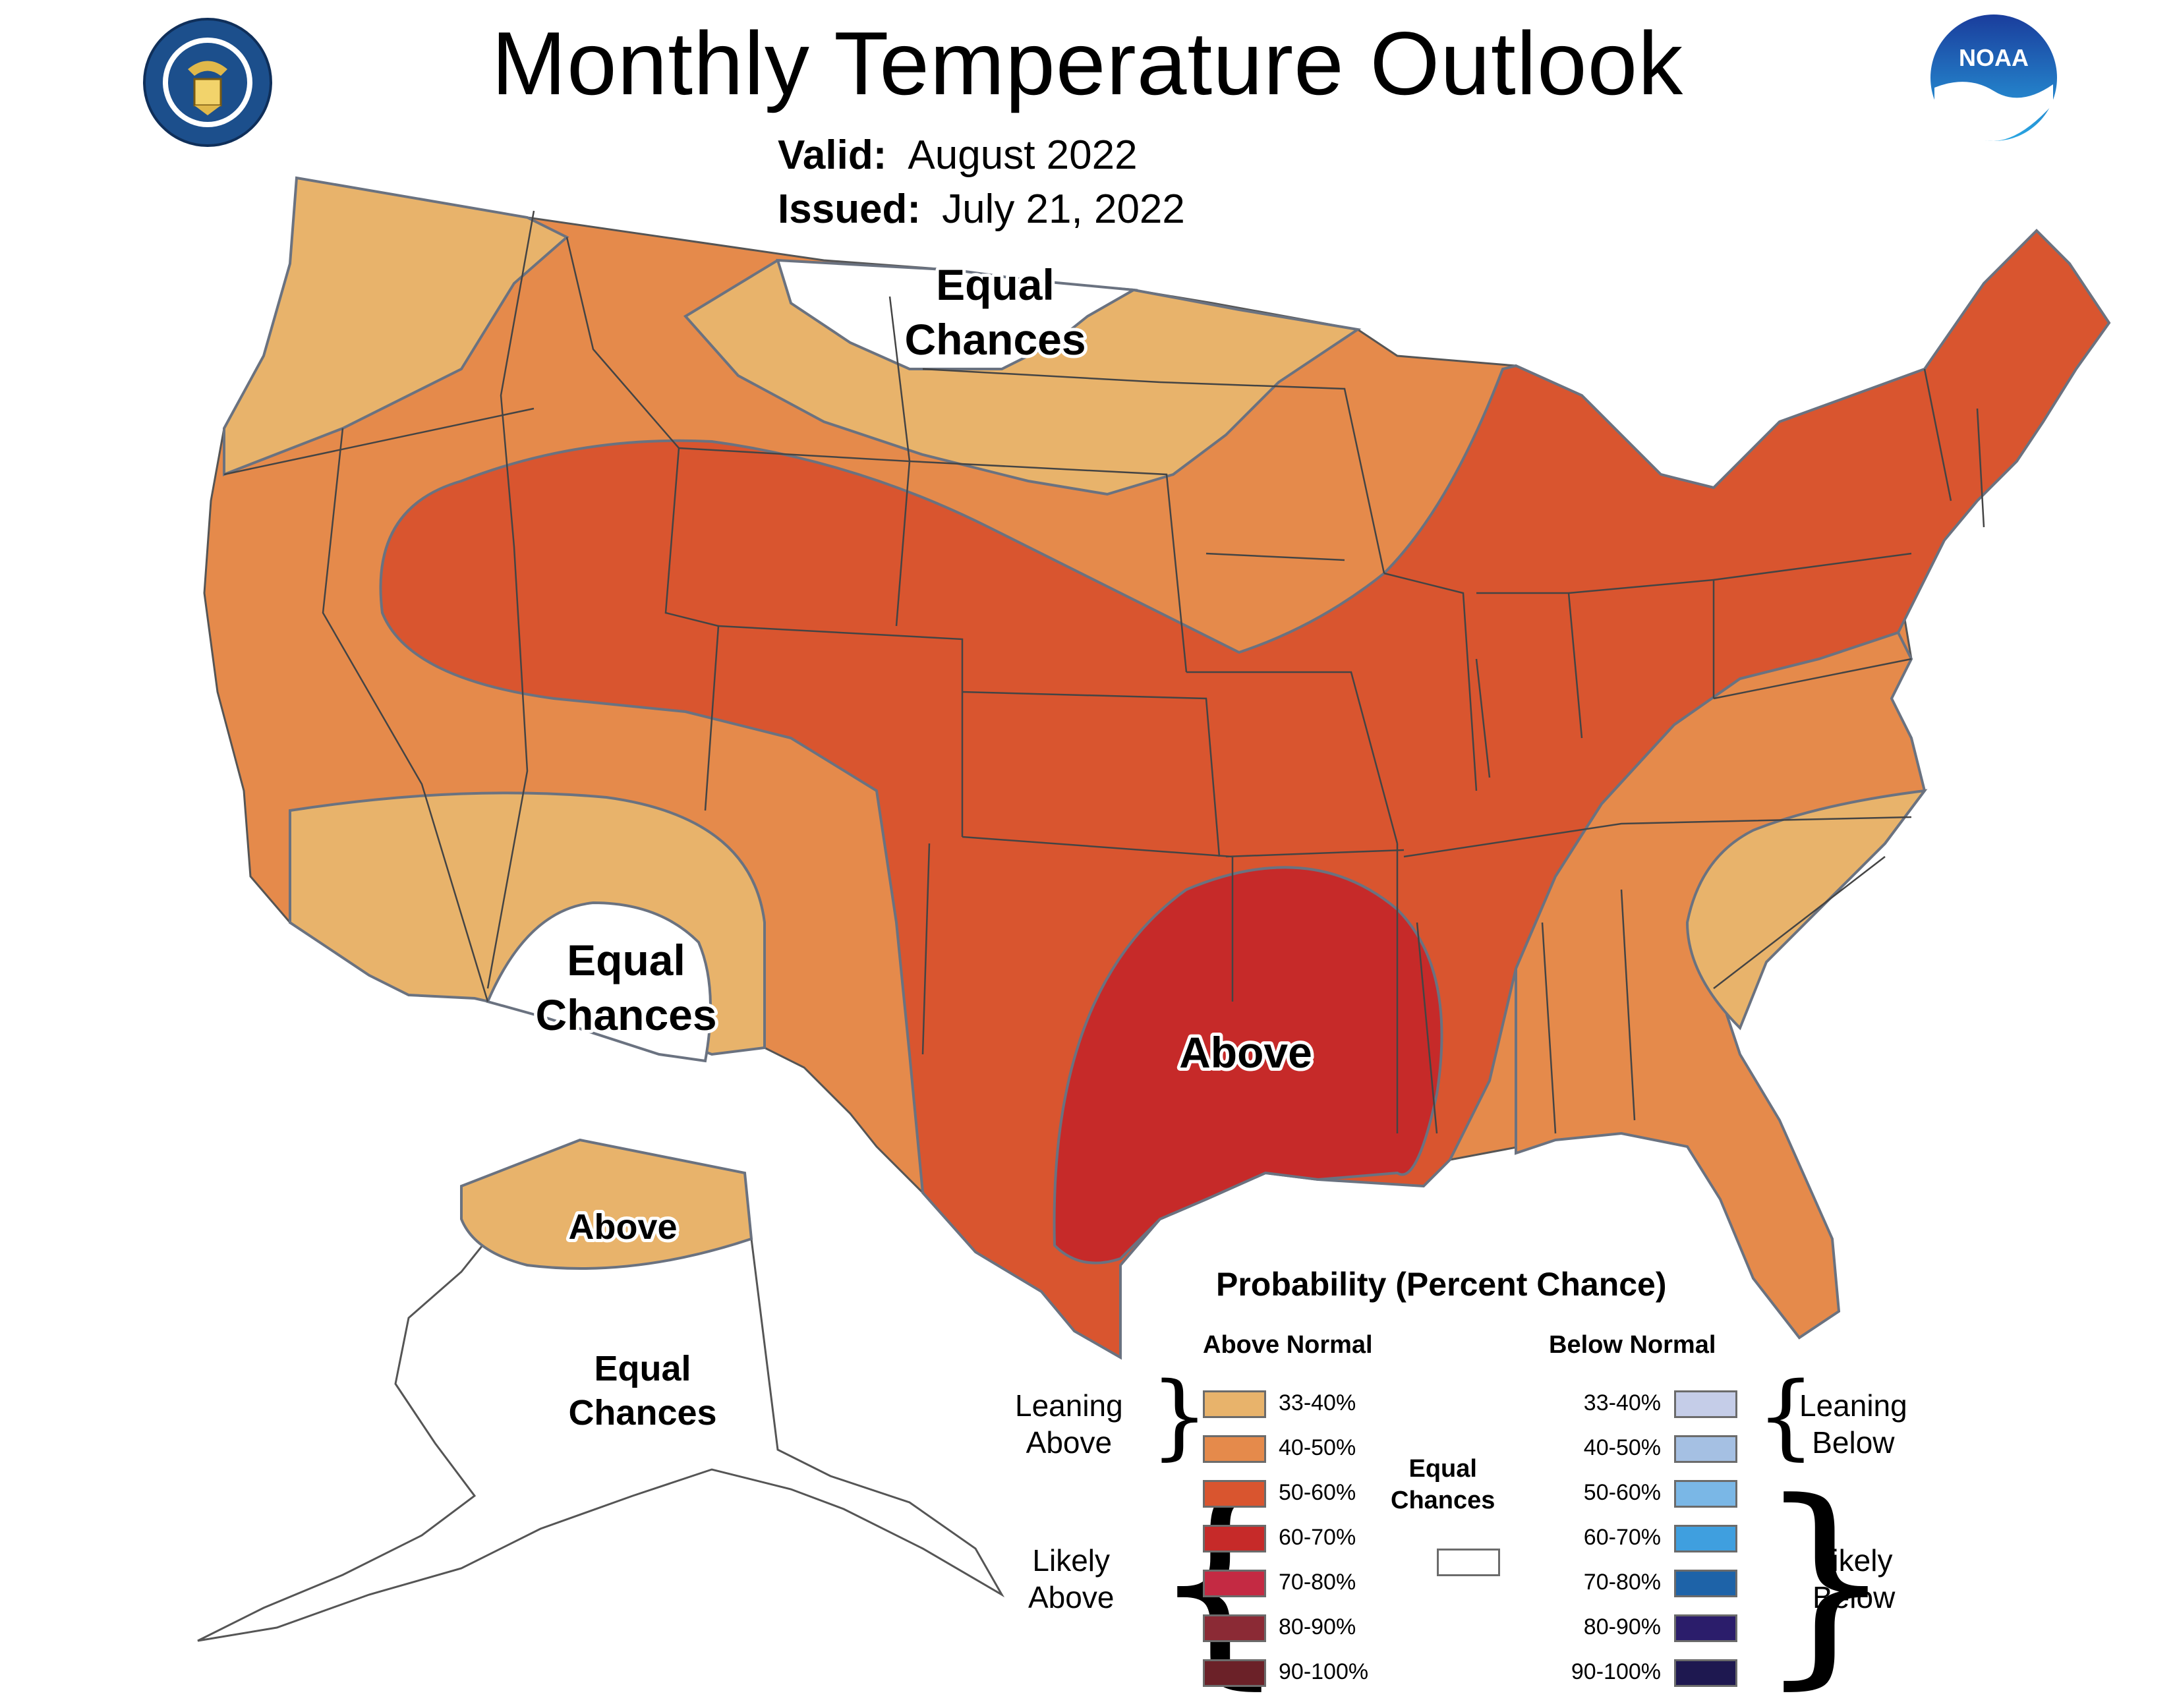 The height and width of the screenshot is (1708, 2175). What do you see at coordinates (1069, 1424) in the screenshot?
I see `leaning-above-label: Leaning Above` at bounding box center [1069, 1424].